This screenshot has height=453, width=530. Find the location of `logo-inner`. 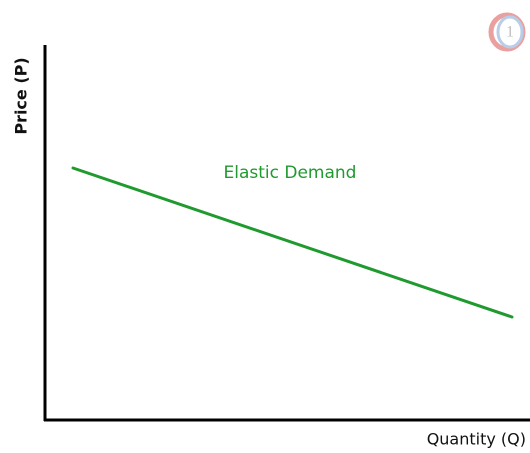

logo-inner is located at coordinates (510, 32).